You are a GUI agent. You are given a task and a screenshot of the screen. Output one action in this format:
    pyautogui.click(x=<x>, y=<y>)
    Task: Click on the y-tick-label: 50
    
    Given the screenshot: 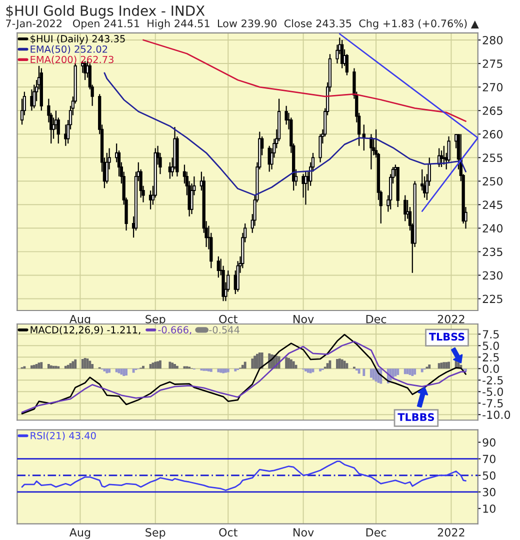 What is the action you would take?
    pyautogui.click(x=489, y=475)
    